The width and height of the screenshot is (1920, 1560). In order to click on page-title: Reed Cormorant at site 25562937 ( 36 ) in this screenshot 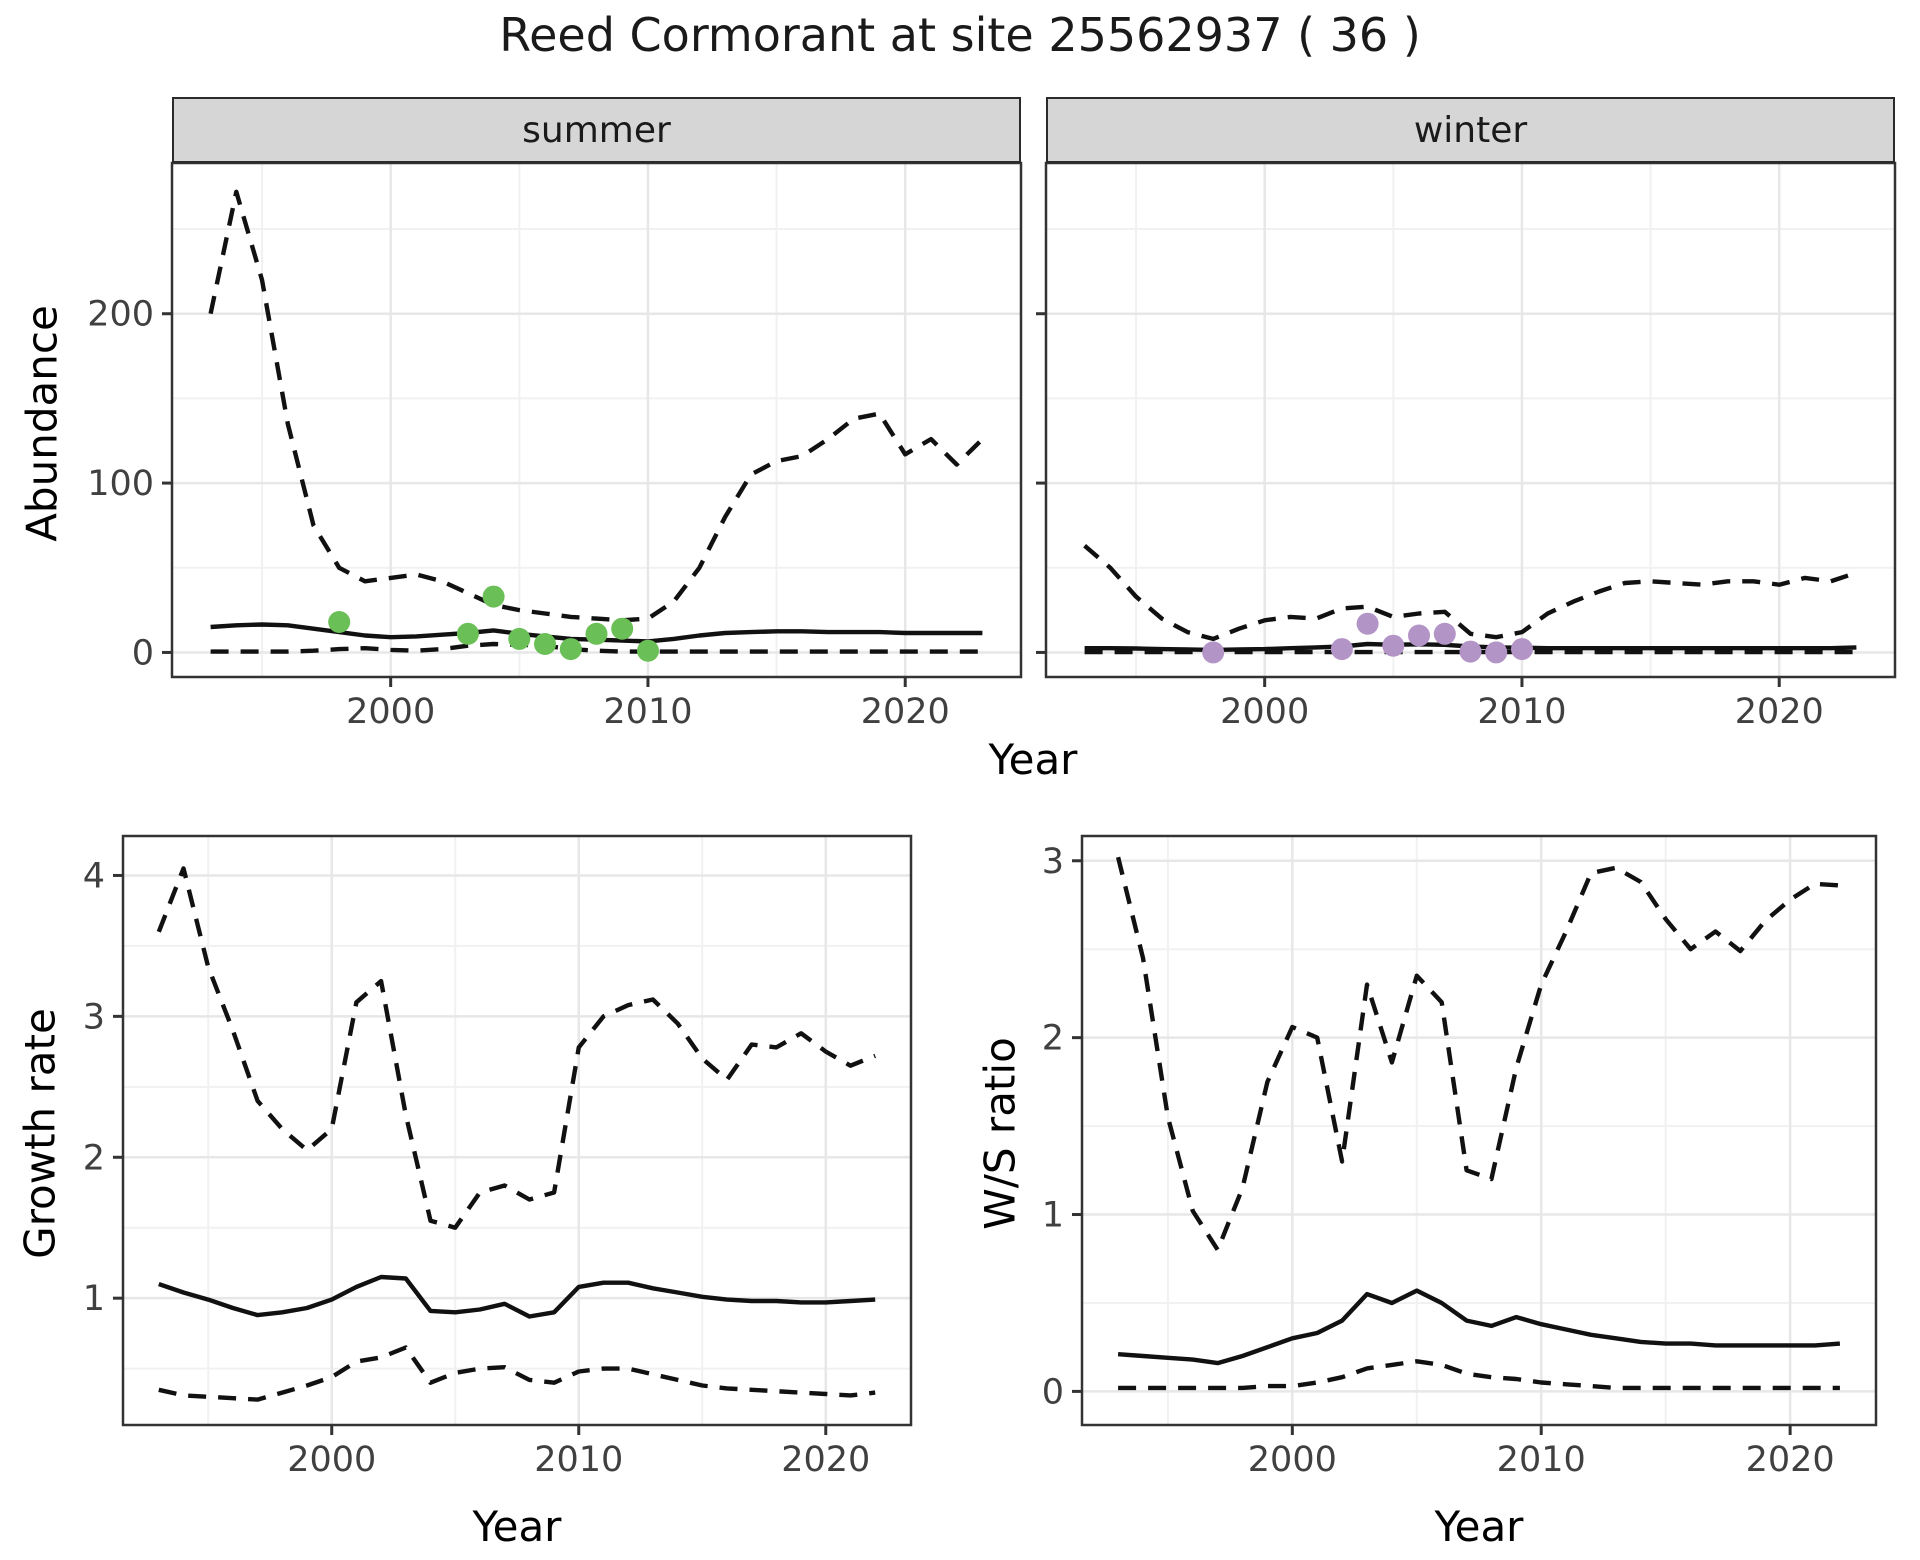, I will do `click(960, 35)`.